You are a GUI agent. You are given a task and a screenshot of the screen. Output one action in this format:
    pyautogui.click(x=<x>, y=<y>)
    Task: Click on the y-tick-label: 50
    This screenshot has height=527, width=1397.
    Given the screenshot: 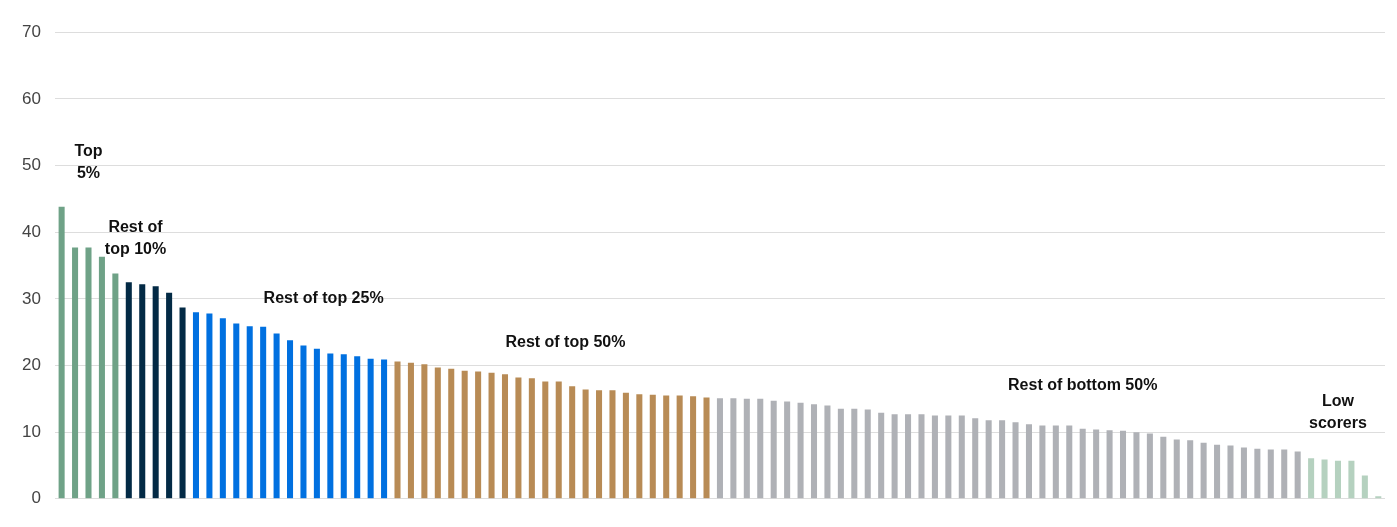 What is the action you would take?
    pyautogui.click(x=31, y=165)
    